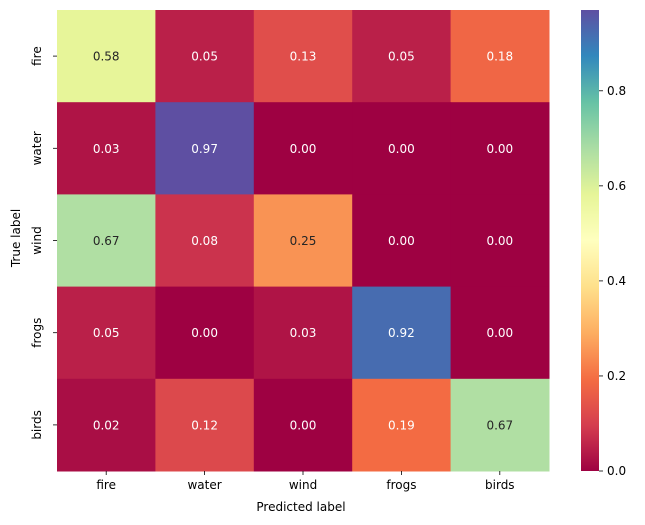  I want to click on heatmap-cell-birds-birds, so click(500, 425).